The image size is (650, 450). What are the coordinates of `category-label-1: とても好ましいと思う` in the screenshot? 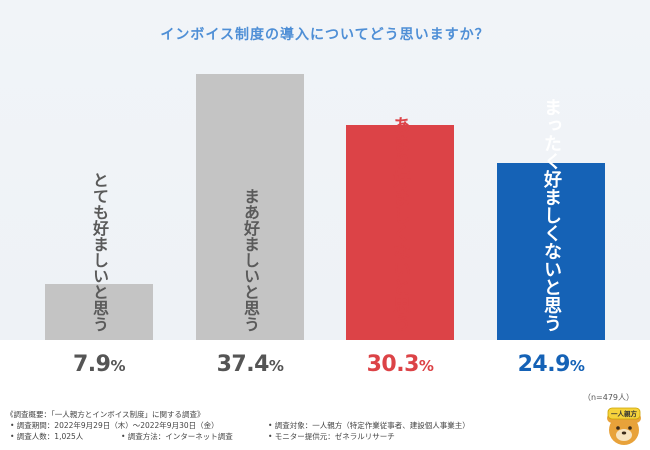 It's located at (99, 252).